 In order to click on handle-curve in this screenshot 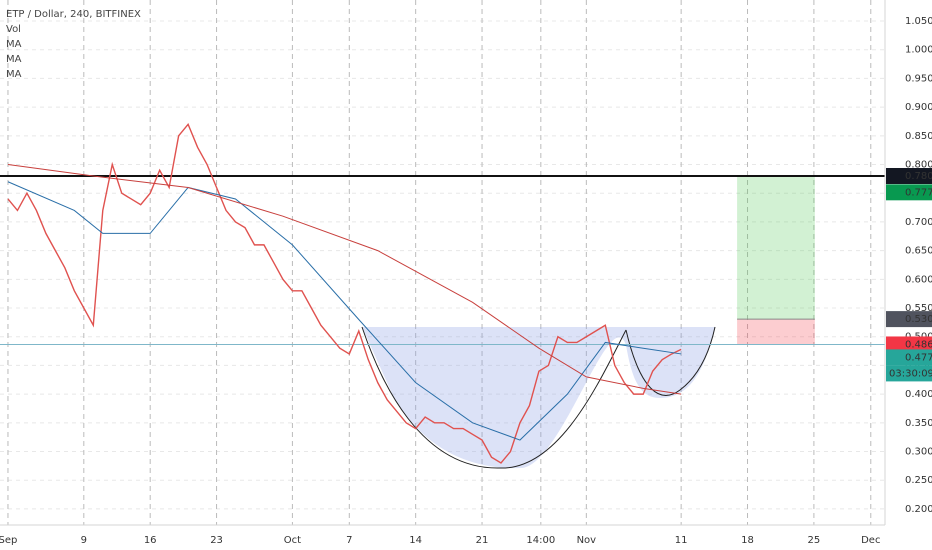, I will do `click(670, 361)`.